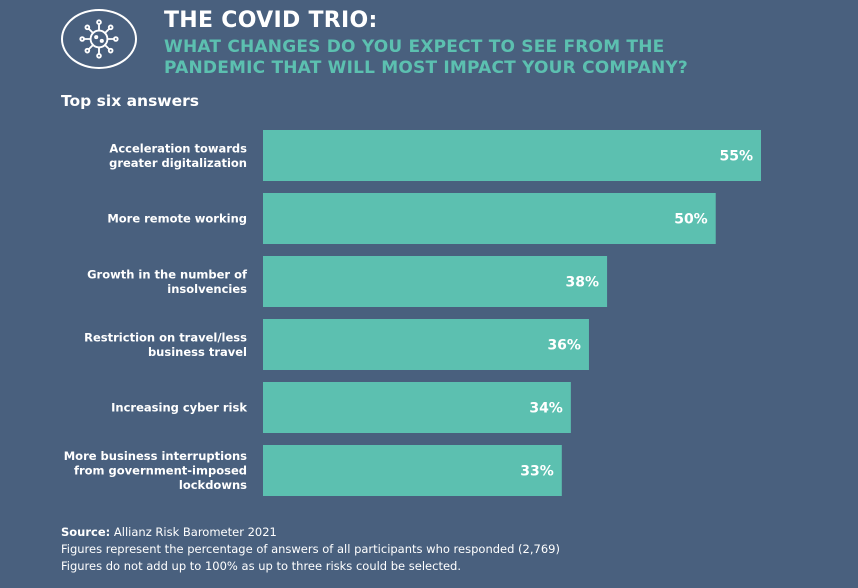 This screenshot has width=858, height=588. I want to click on source-value: Allianz Risk Barometer 2021, so click(193, 532).